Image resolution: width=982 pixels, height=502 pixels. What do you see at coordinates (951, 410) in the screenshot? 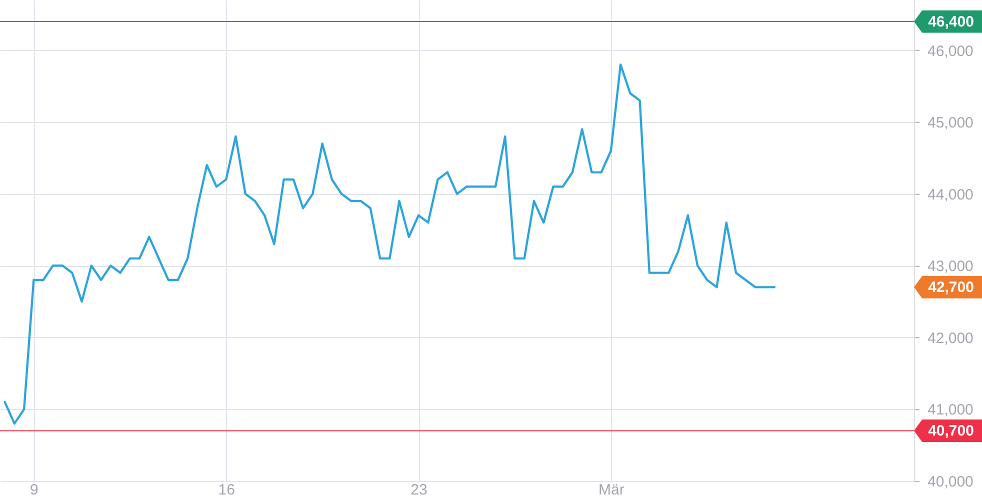
I see `y-tick-label: 41,000` at bounding box center [951, 410].